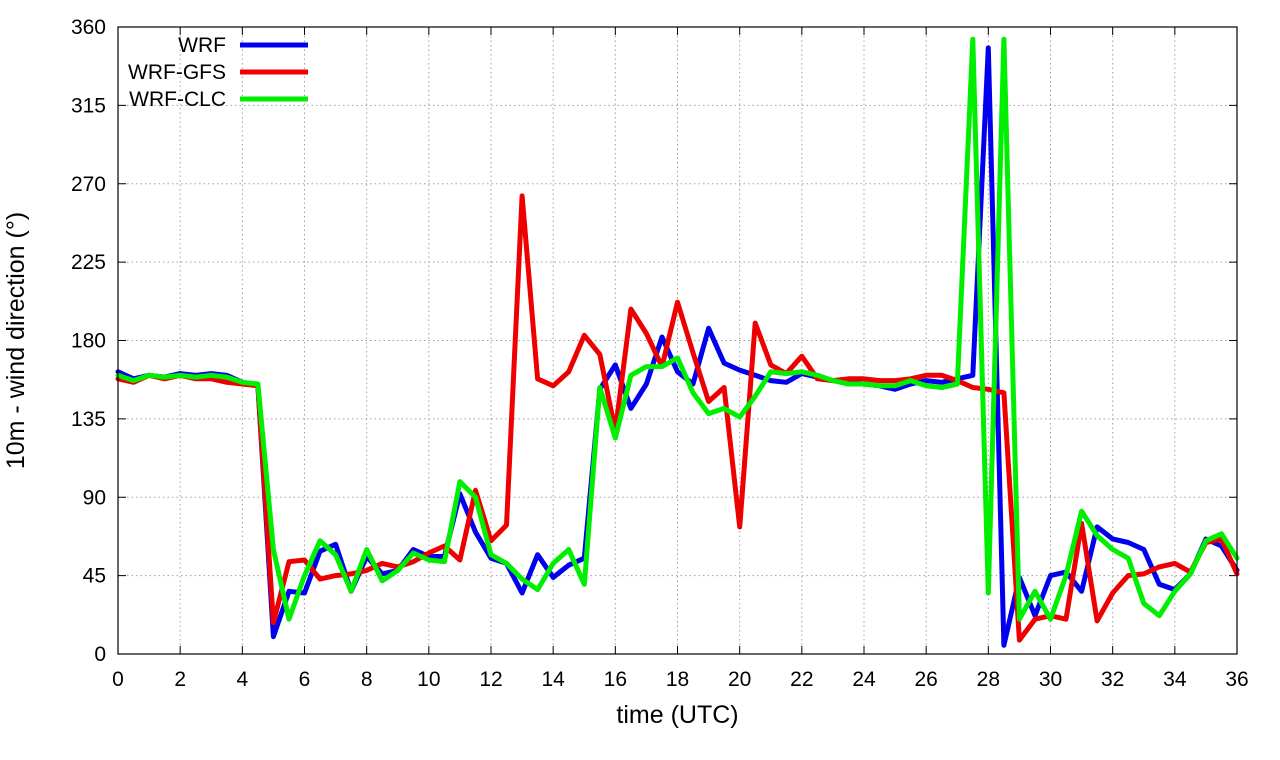 The height and width of the screenshot is (760, 1280). What do you see at coordinates (428, 679) in the screenshot?
I see `x-tick-label: 10` at bounding box center [428, 679].